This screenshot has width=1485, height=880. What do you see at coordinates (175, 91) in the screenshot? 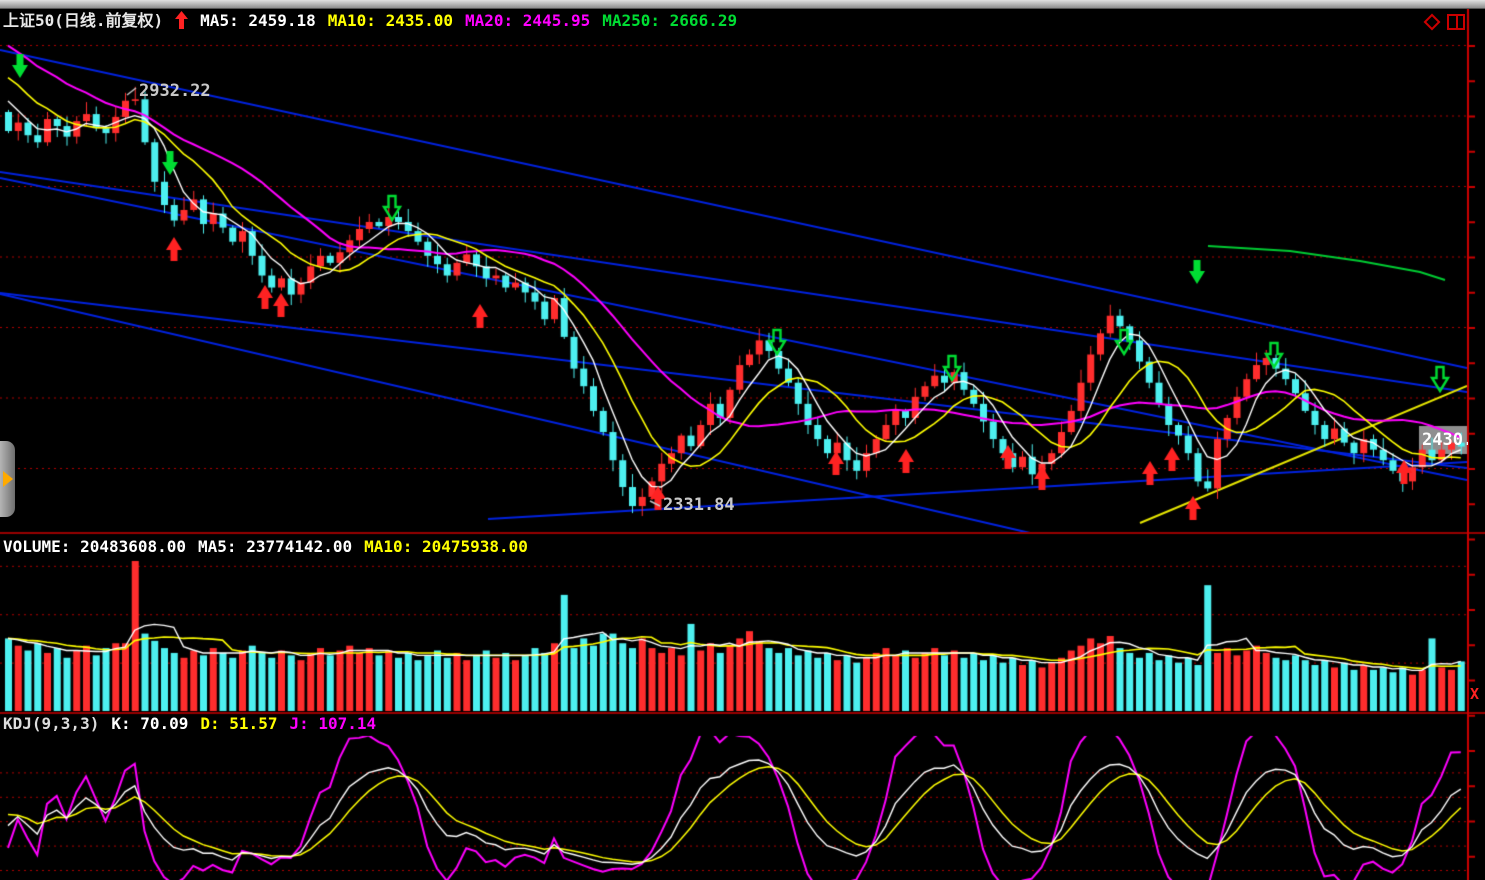
I see `price-high-label: 2932.22` at bounding box center [175, 91].